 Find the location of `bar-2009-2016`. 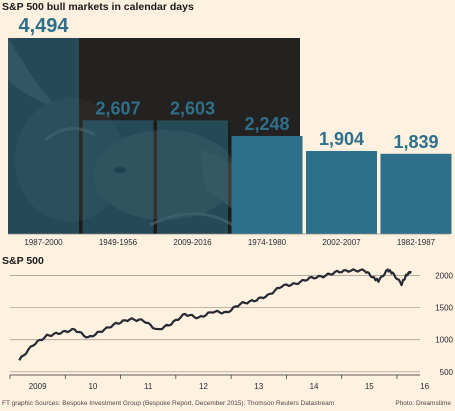

bar-2009-2016 is located at coordinates (192, 177).